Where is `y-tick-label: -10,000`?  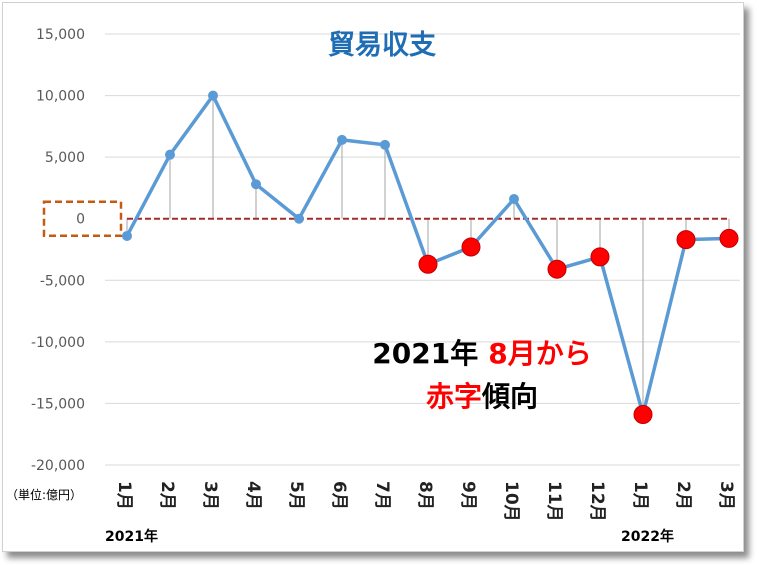 y-tick-label: -10,000 is located at coordinates (58, 343).